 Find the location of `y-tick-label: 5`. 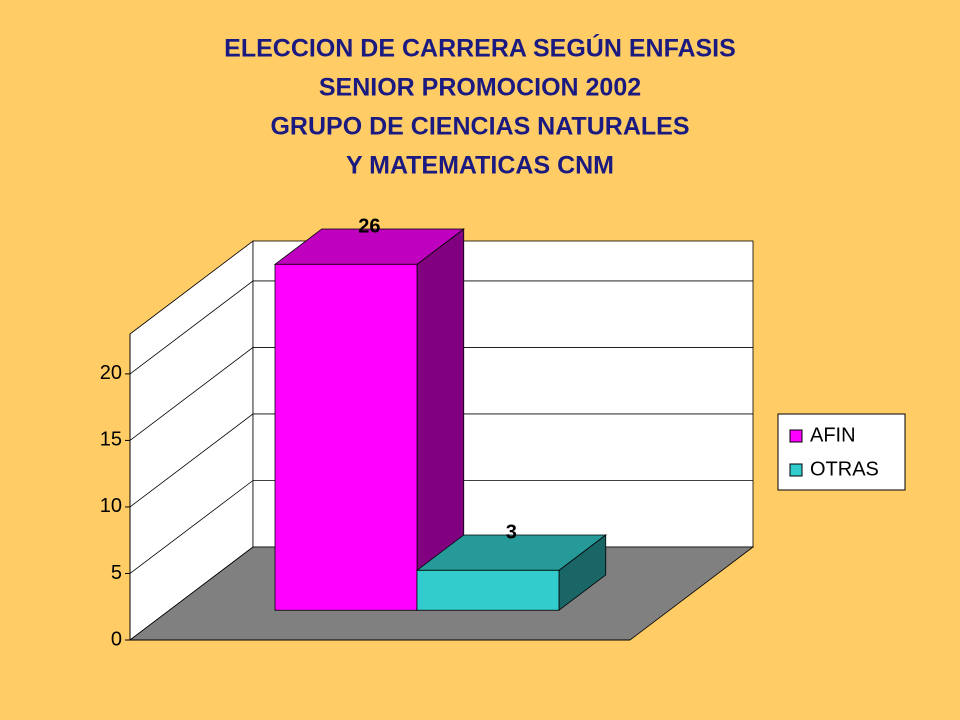

y-tick-label: 5 is located at coordinates (116, 573).